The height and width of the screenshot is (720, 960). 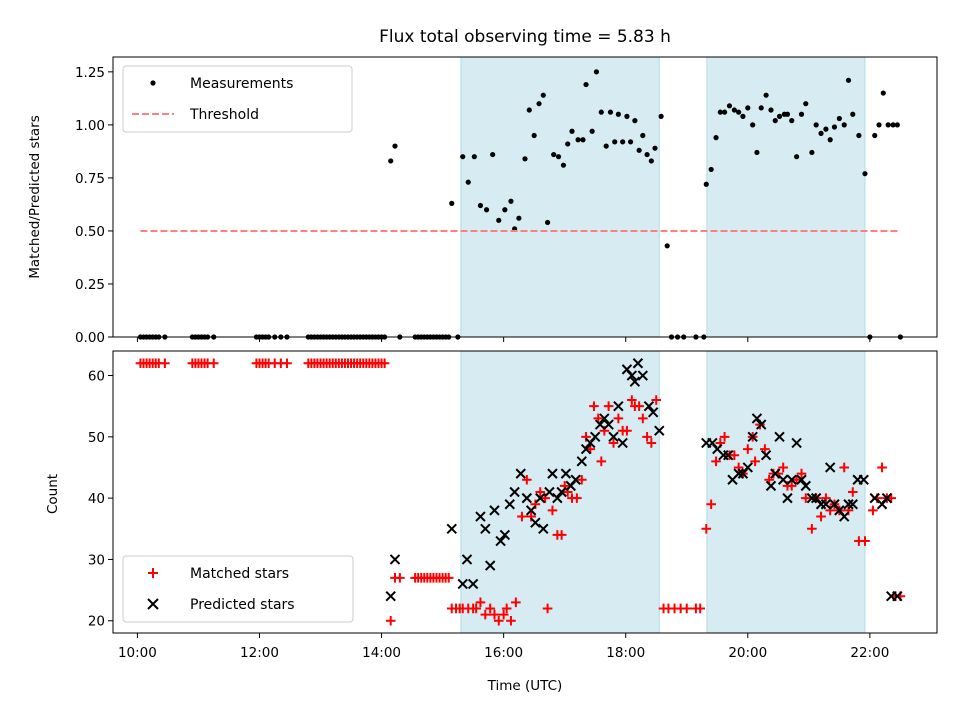 What do you see at coordinates (625, 653) in the screenshot?
I see `x-tick-label: 18:00` at bounding box center [625, 653].